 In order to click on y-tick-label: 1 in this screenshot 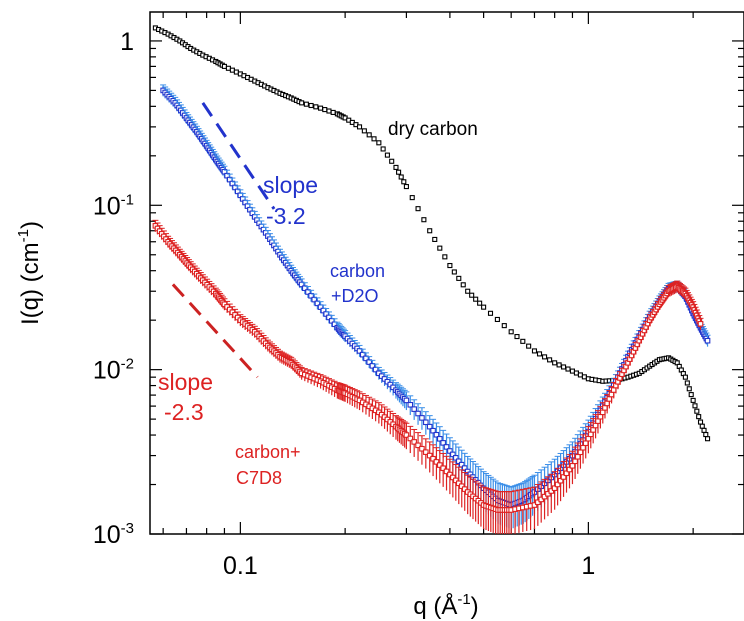, I will do `click(127, 42)`.